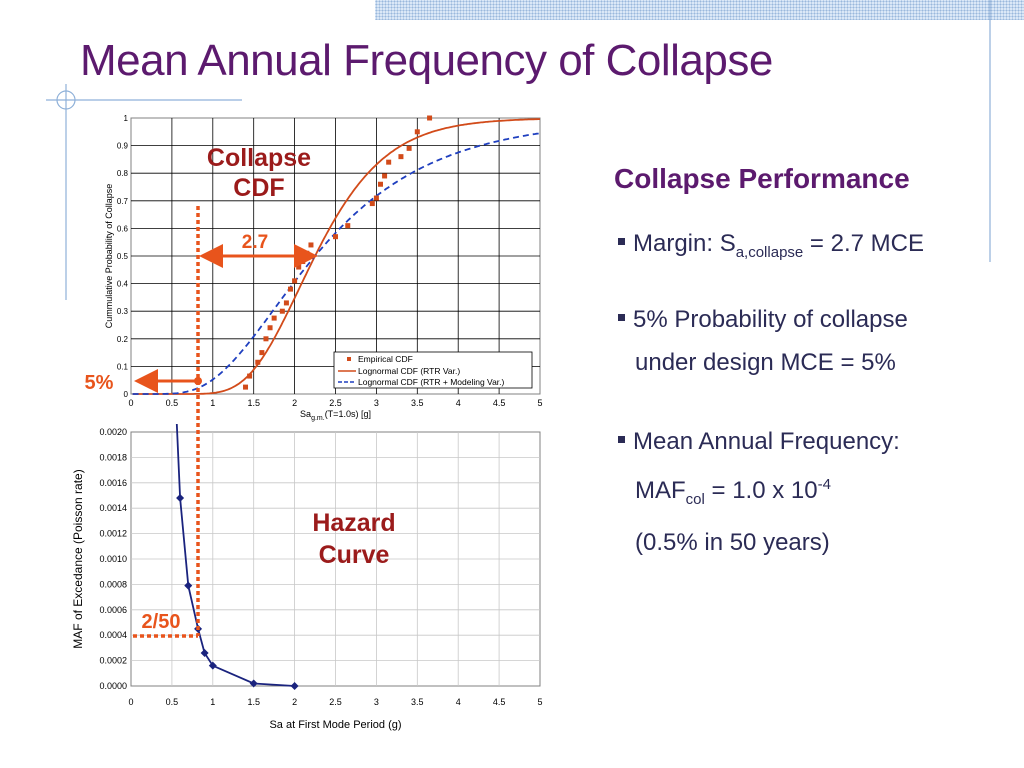 Image resolution: width=1024 pixels, height=768 pixels. Describe the element at coordinates (126, 394) in the screenshot. I see `y-tick-label: 0` at that location.